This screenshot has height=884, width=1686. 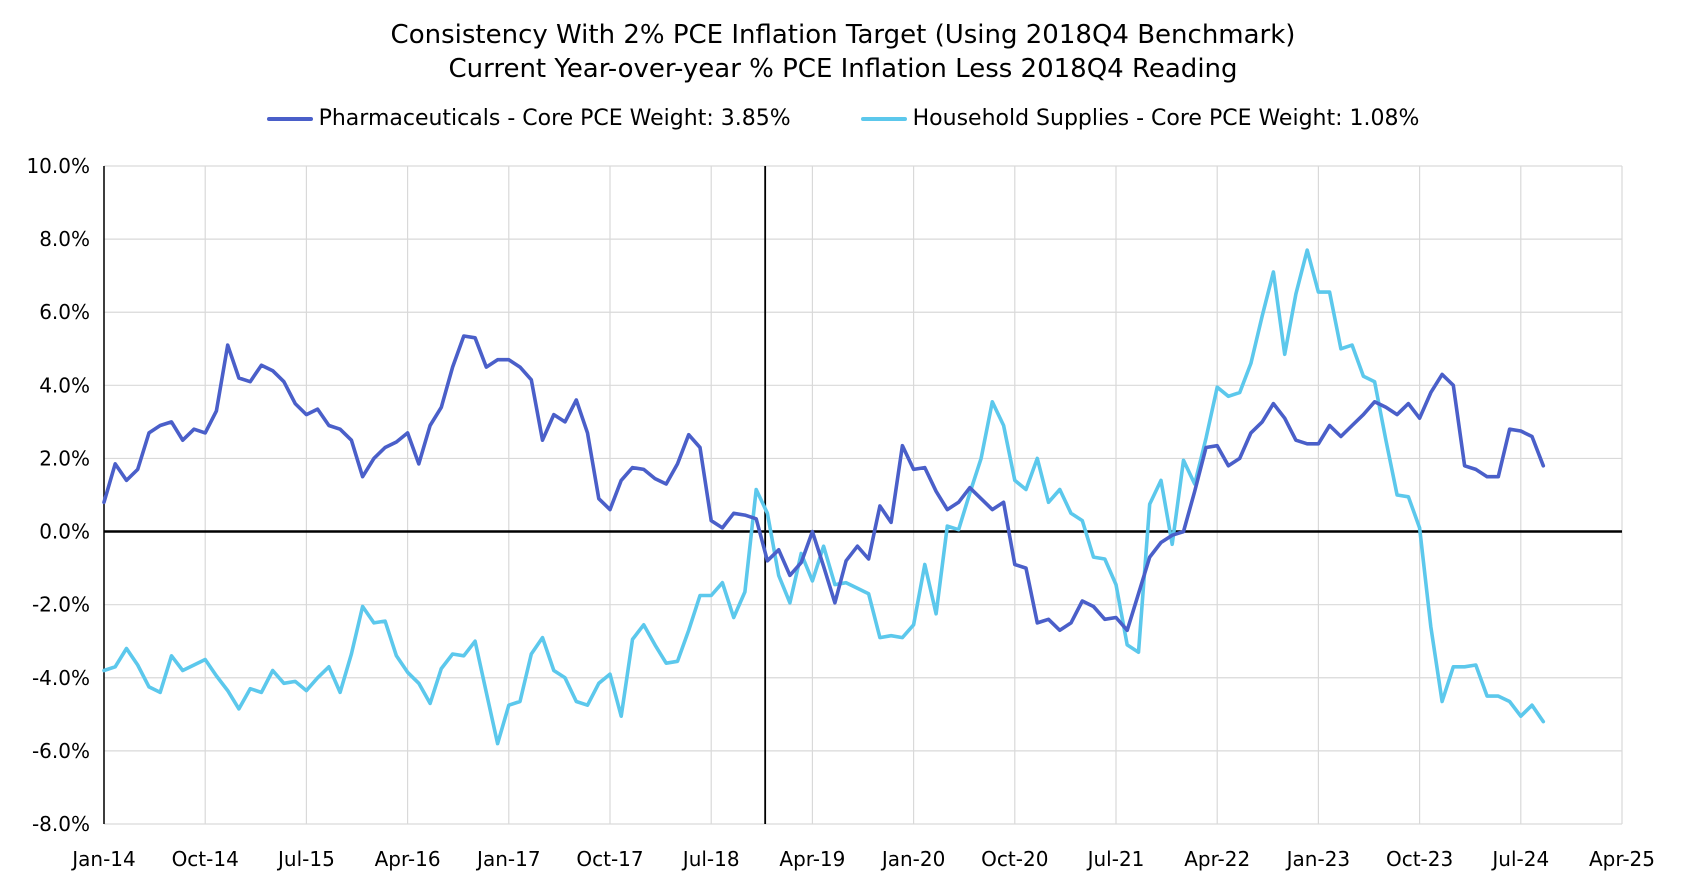 I want to click on x-tick-label: Apr-16, so click(x=408, y=859).